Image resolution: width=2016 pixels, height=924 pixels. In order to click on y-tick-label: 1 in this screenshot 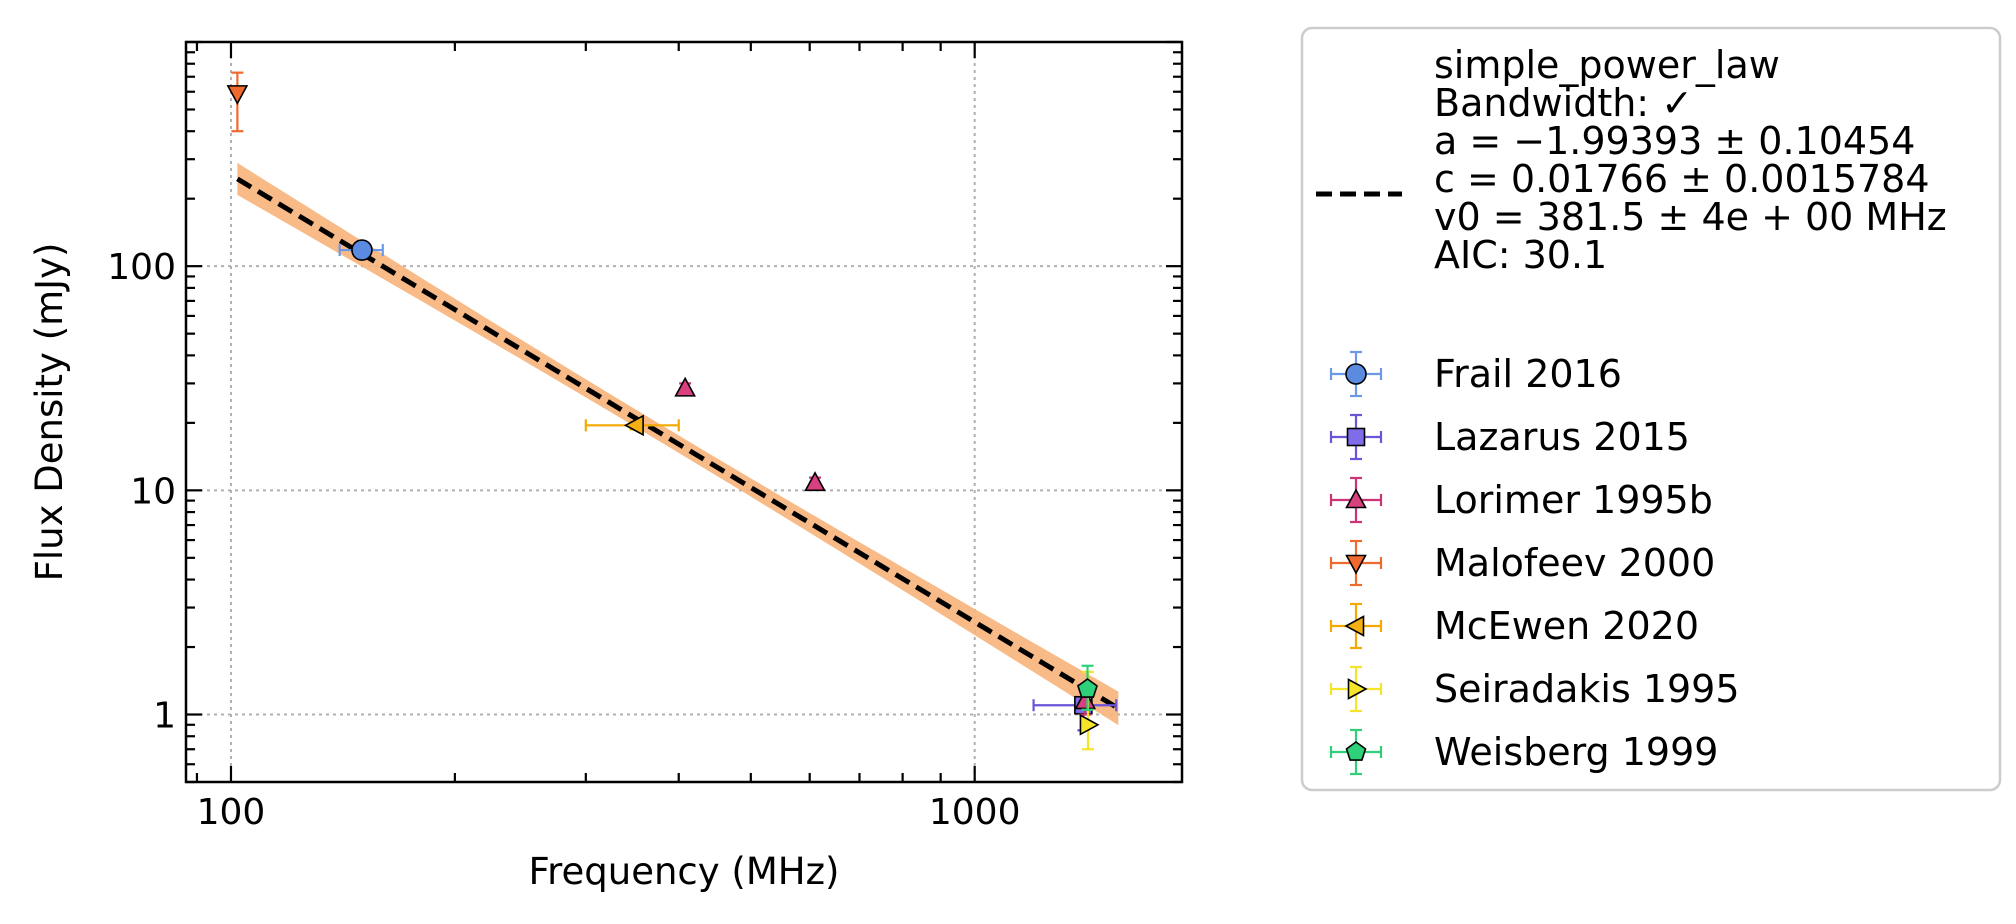, I will do `click(164, 716)`.